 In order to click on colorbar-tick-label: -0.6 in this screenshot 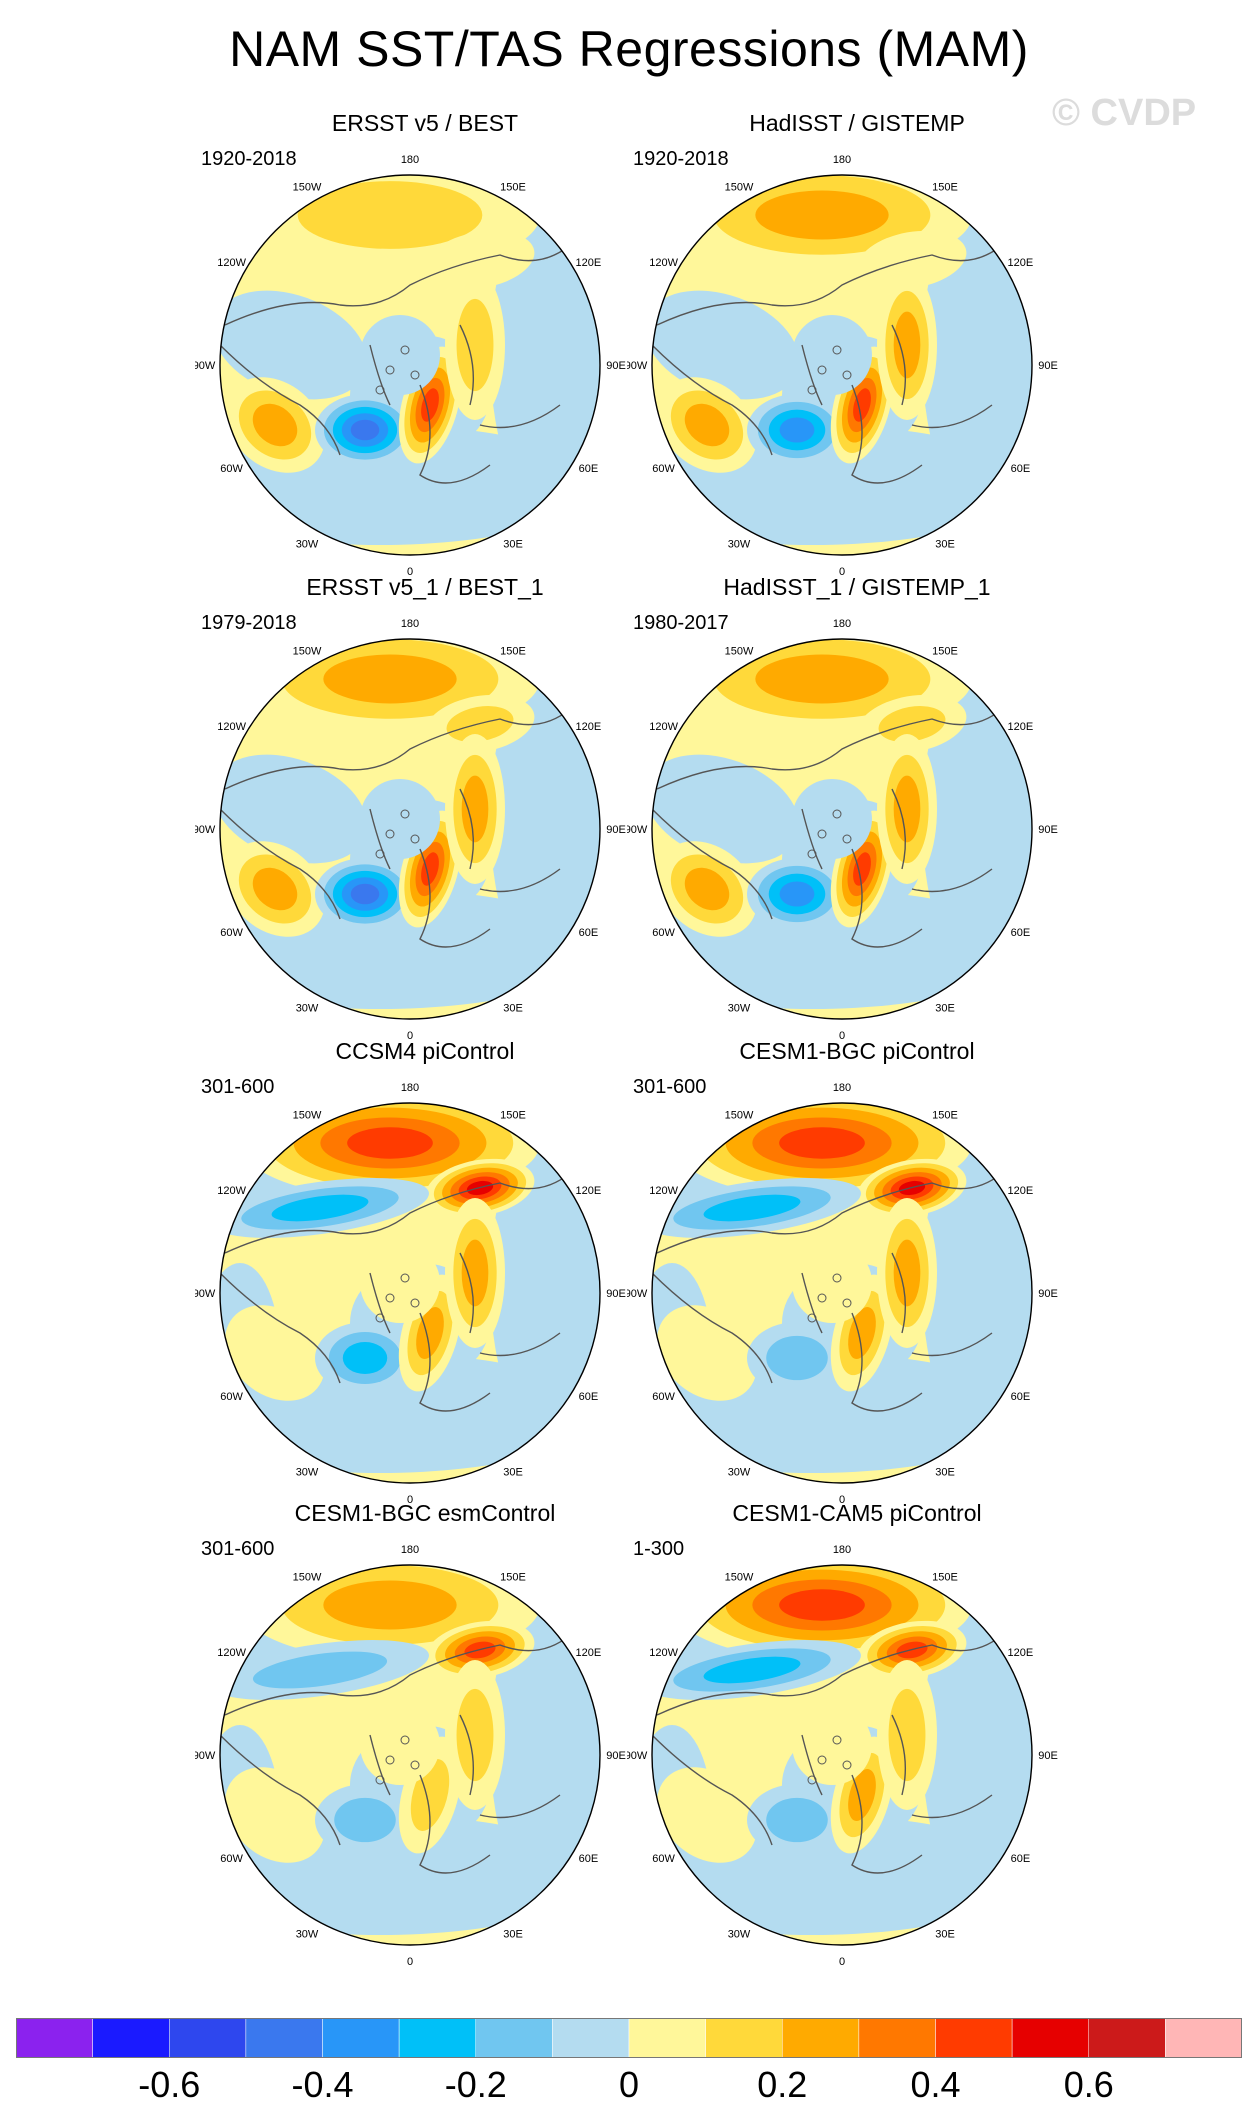, I will do `click(169, 2084)`.